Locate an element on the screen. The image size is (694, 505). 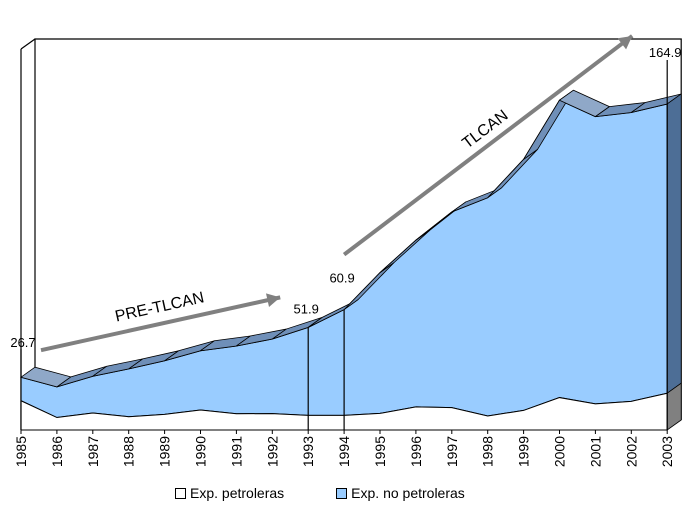
legend: Exp. petroleras Exp. no petroleras is located at coordinates (320, 493).